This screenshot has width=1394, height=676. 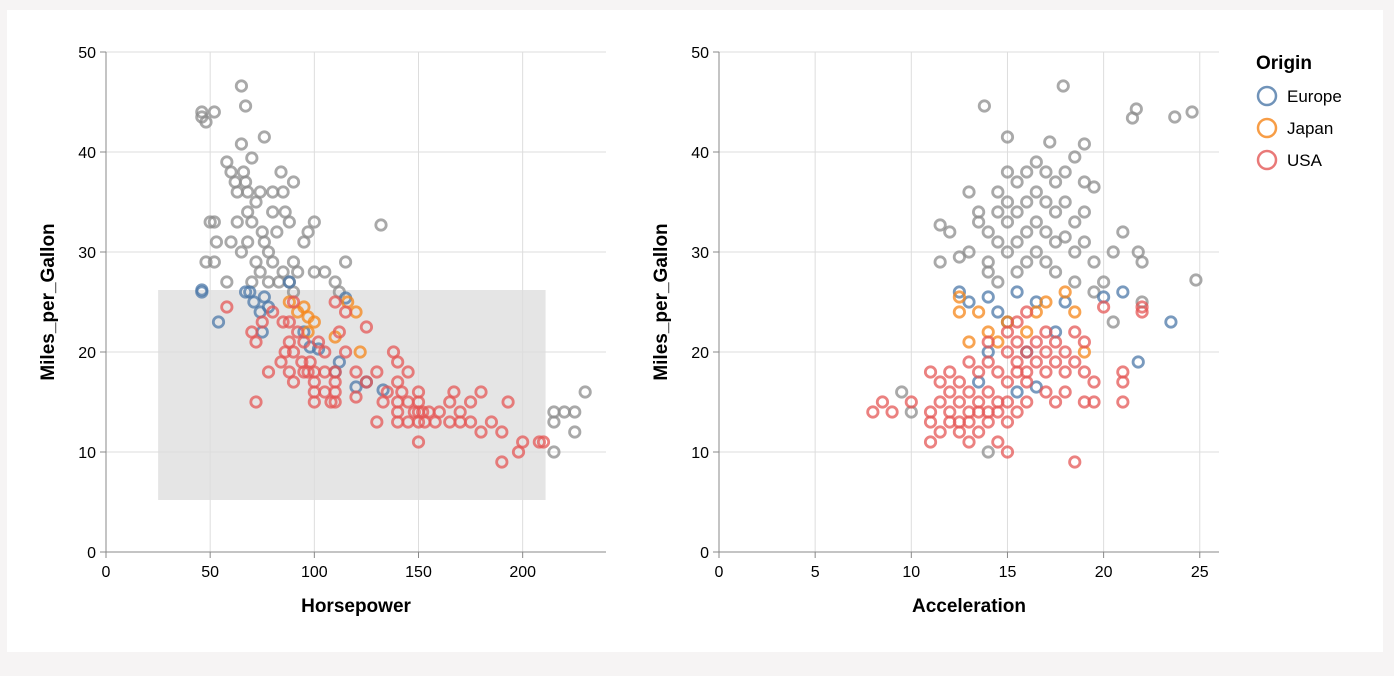 What do you see at coordinates (704, 553) in the screenshot?
I see `y-tick-label: 0` at bounding box center [704, 553].